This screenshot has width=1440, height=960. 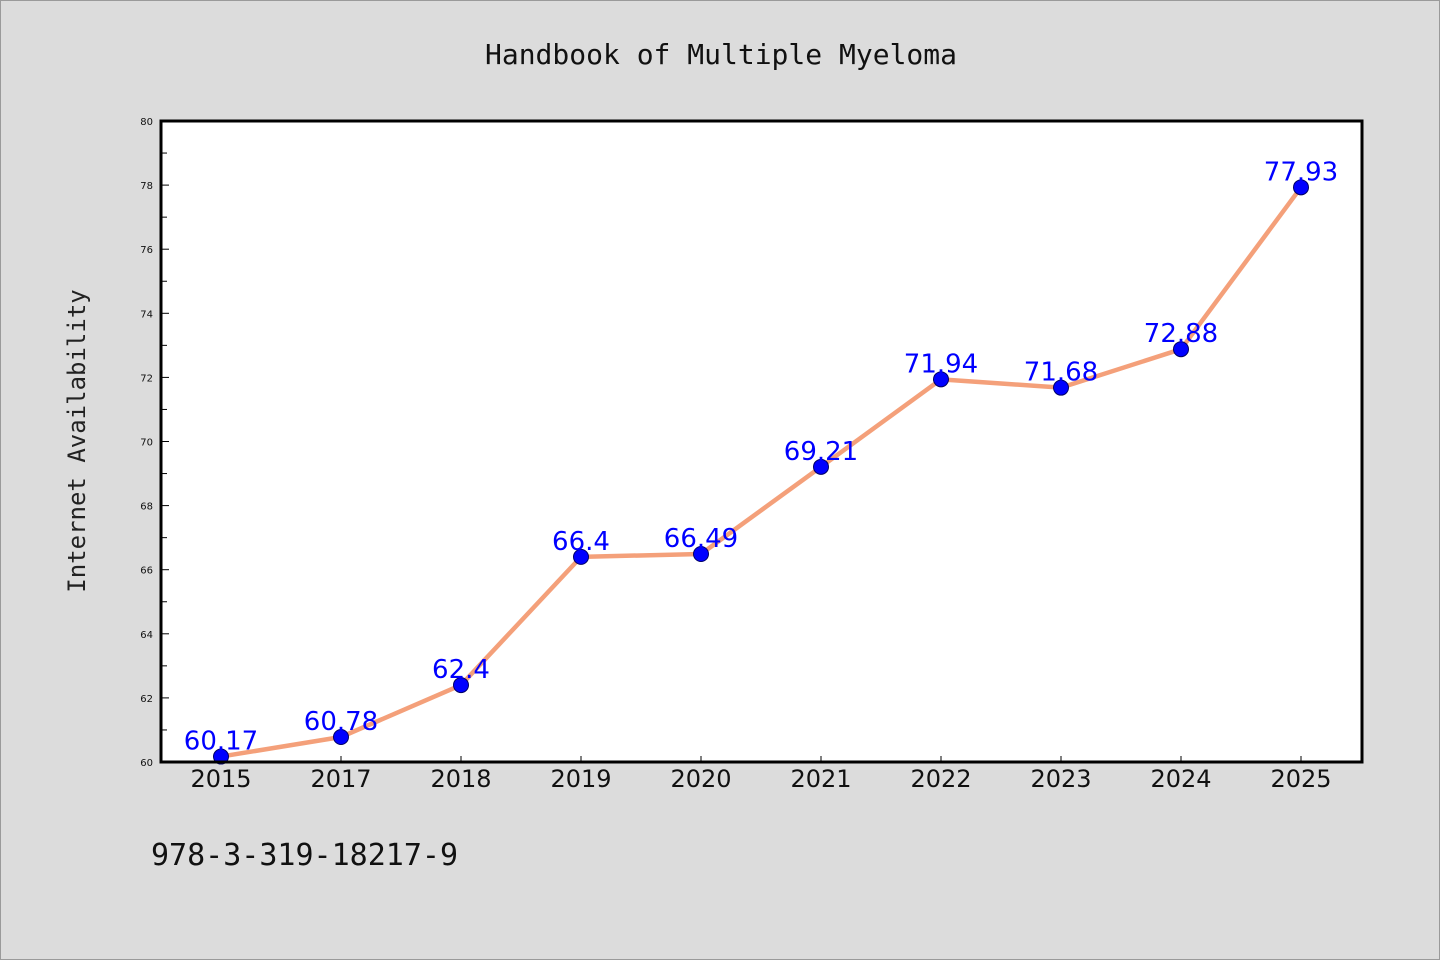 What do you see at coordinates (460, 779) in the screenshot?
I see `x-tick-label: 2018` at bounding box center [460, 779].